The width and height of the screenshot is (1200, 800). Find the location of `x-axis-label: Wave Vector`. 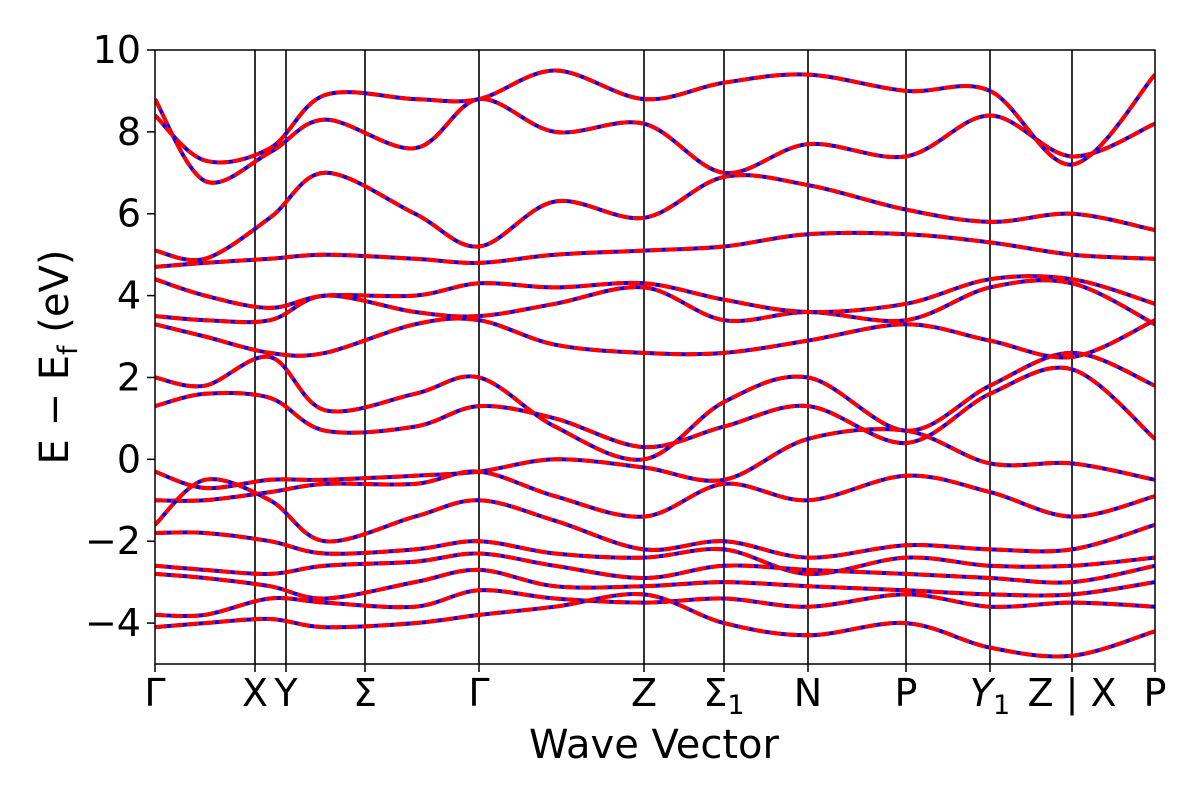

x-axis-label: Wave Vector is located at coordinates (654, 745).